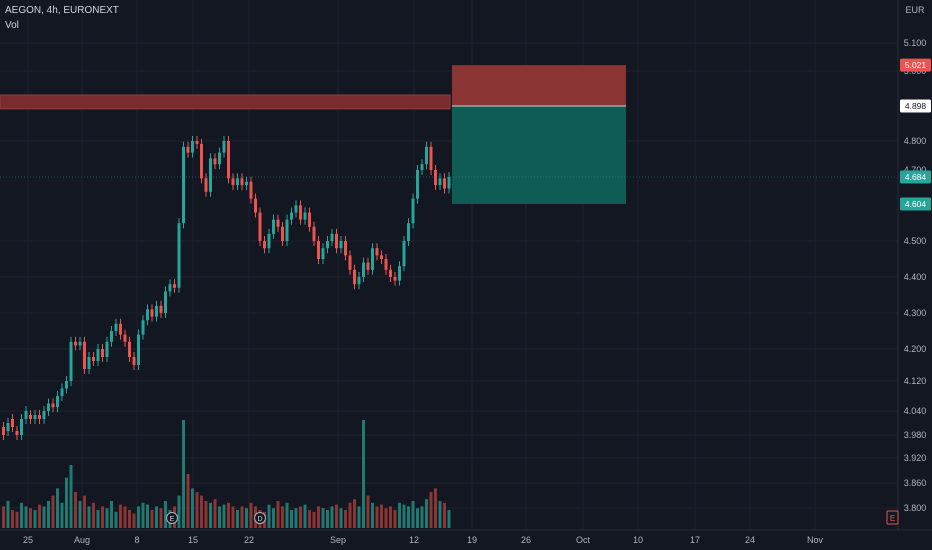 This screenshot has height=550, width=932. Describe the element at coordinates (915, 313) in the screenshot. I see `price-axis-label: 4.300` at that location.